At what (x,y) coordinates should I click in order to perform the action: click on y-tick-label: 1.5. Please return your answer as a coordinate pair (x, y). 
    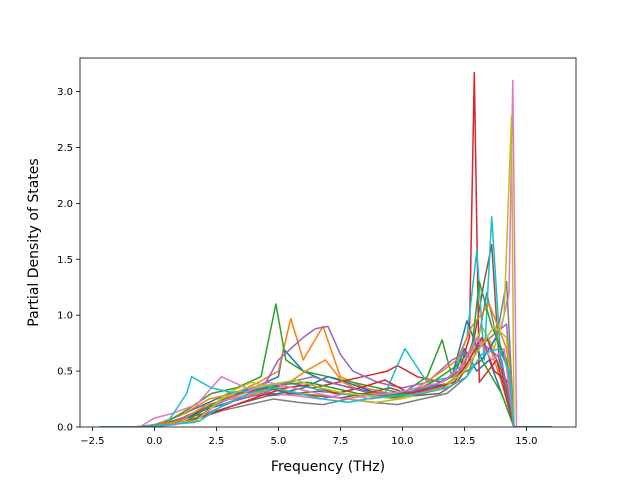
    Looking at the image, I should click on (65, 260).